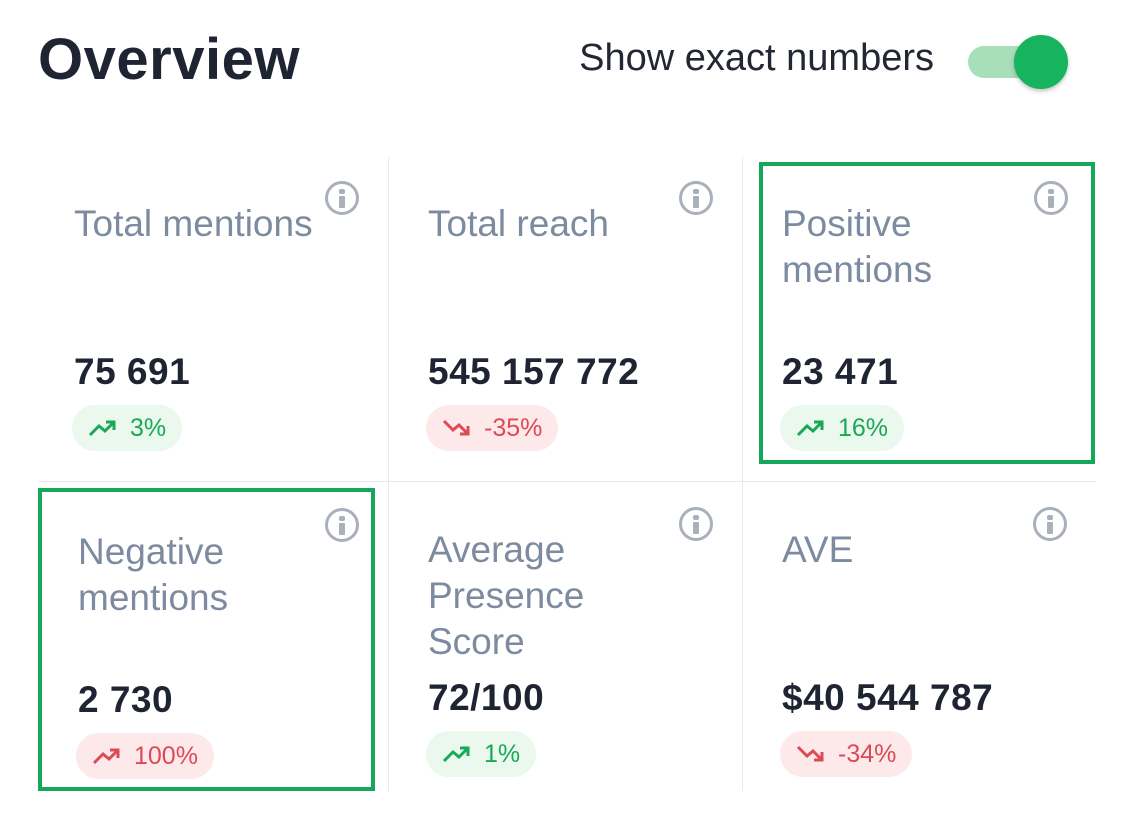  Describe the element at coordinates (518, 223) in the screenshot. I see `card-label: Total reach` at that location.